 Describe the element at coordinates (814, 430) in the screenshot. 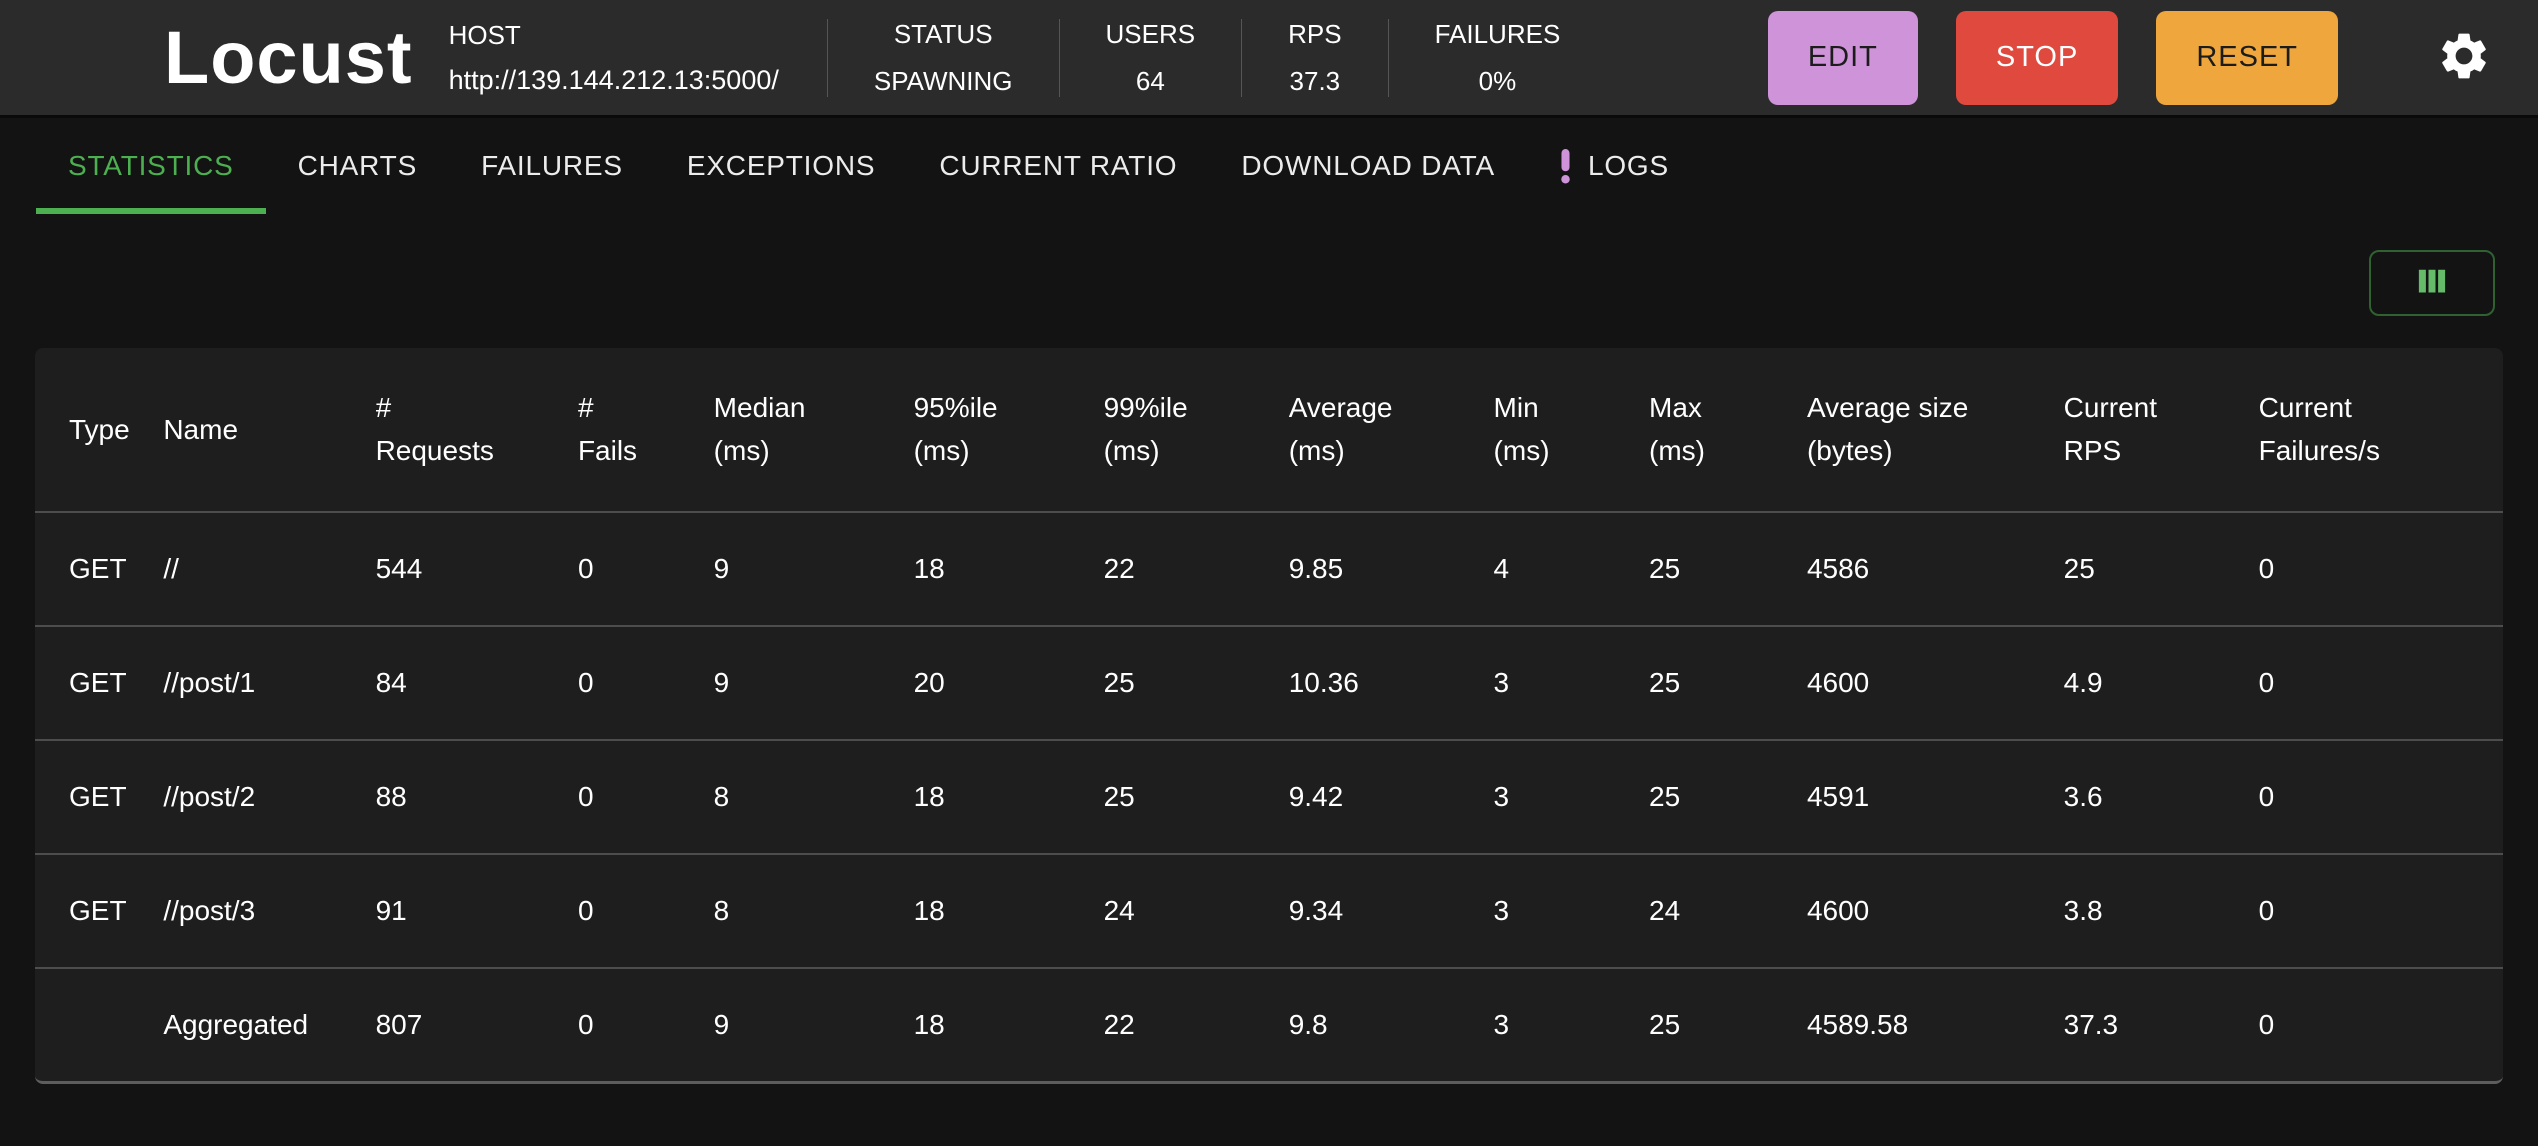

I see `column-header-median-ms: Median (ms)` at that location.